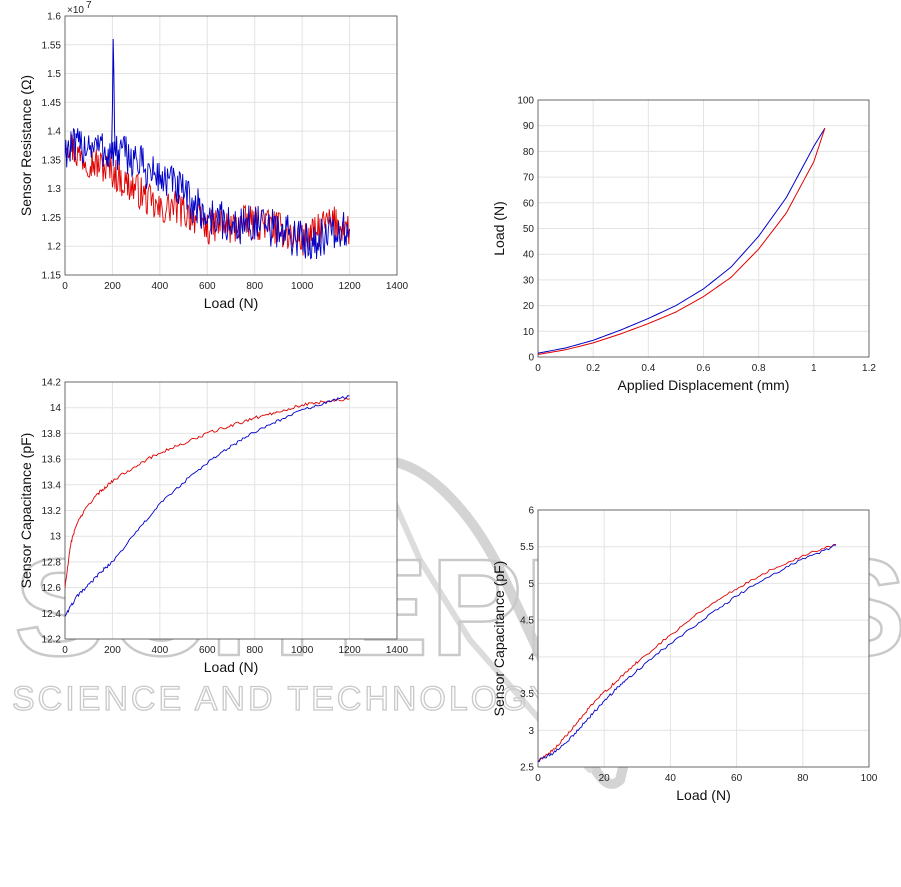  What do you see at coordinates (529, 332) in the screenshot?
I see `y-tick-label: 10` at bounding box center [529, 332].